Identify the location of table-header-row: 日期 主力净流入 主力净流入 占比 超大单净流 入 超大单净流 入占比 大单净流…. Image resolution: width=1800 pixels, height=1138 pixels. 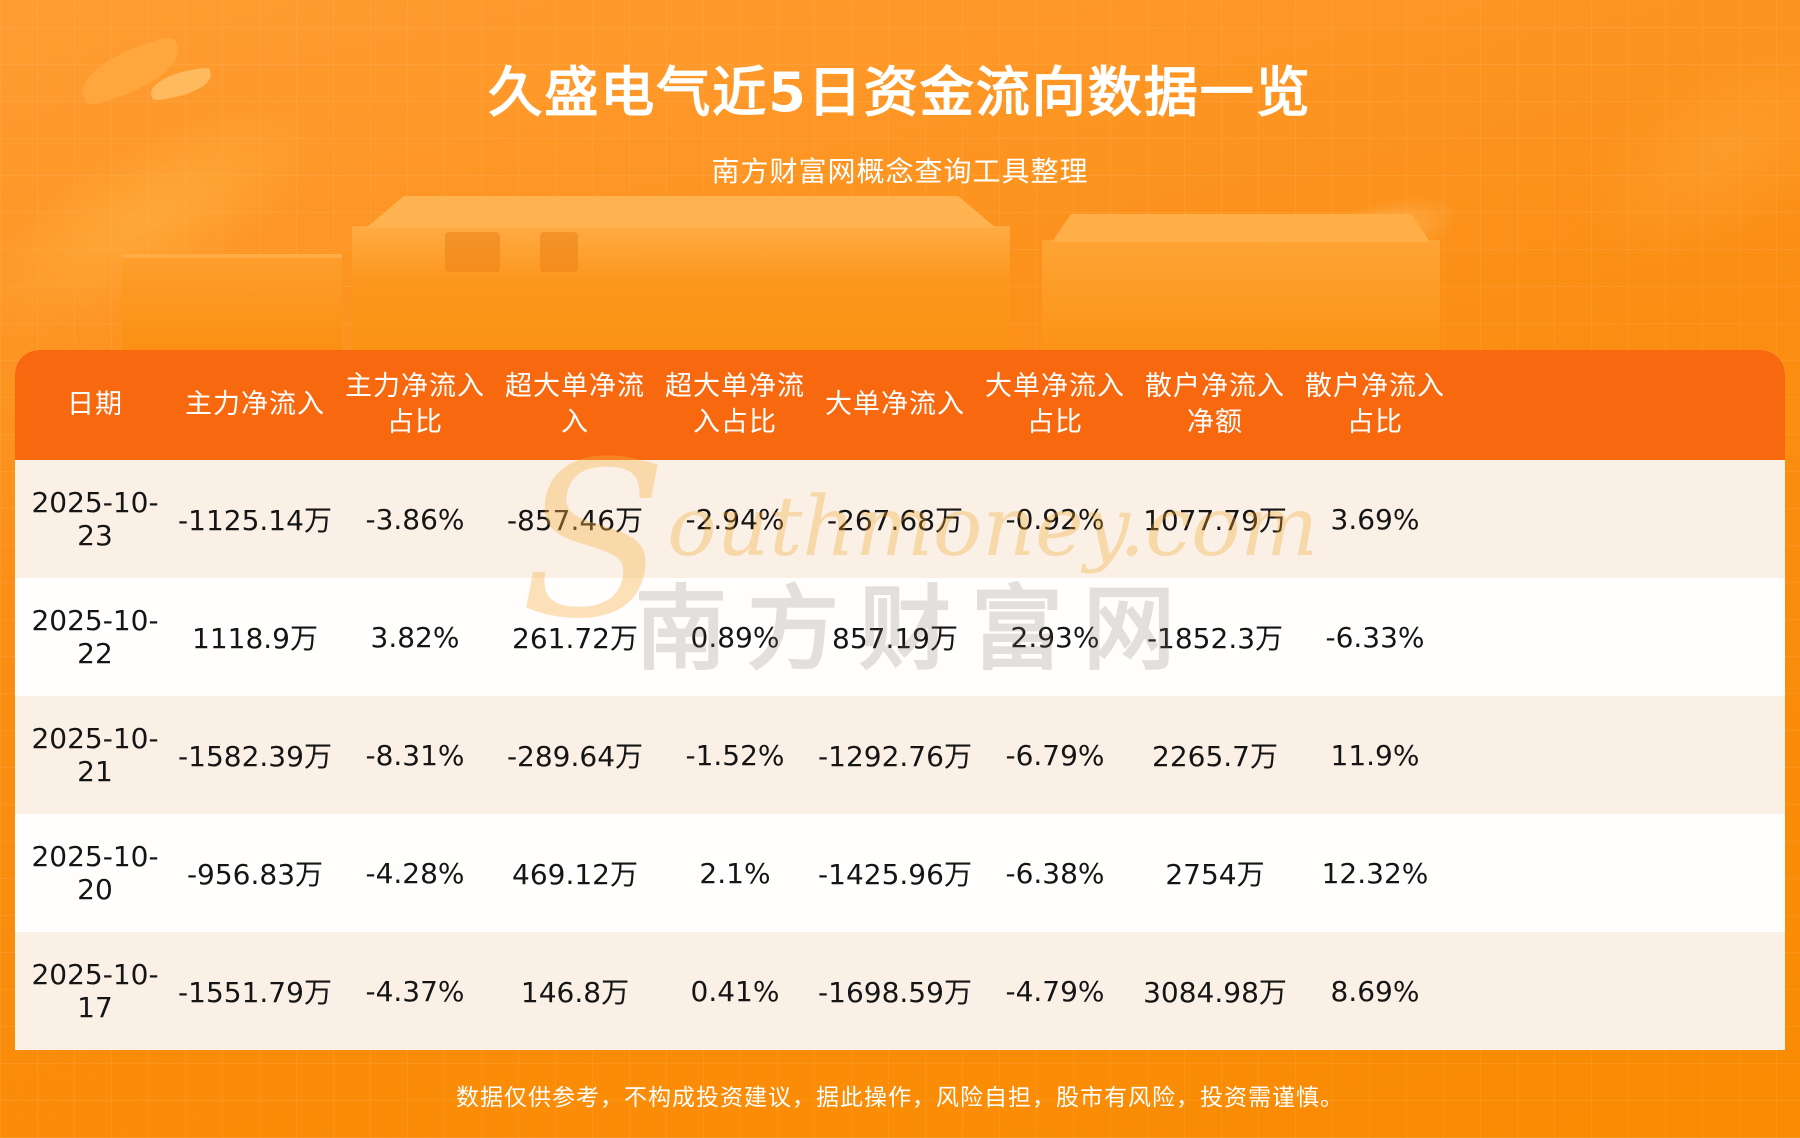
(900, 405).